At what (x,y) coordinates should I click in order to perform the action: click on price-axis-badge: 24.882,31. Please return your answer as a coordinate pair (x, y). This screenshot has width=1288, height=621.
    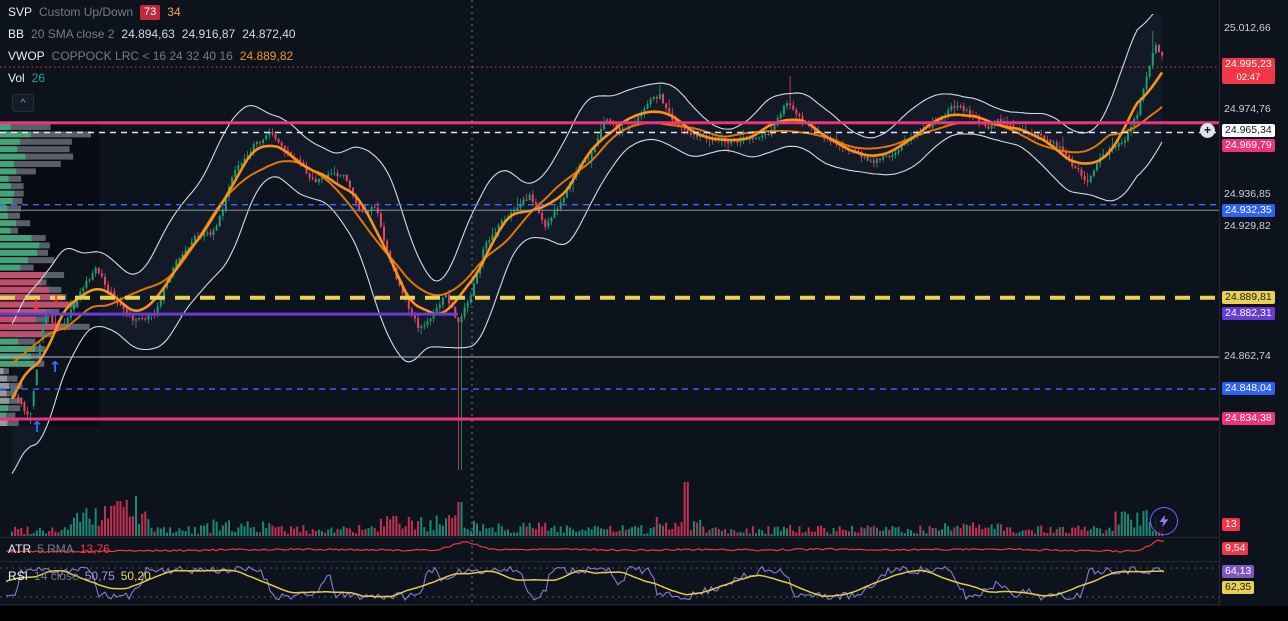
    Looking at the image, I should click on (1248, 313).